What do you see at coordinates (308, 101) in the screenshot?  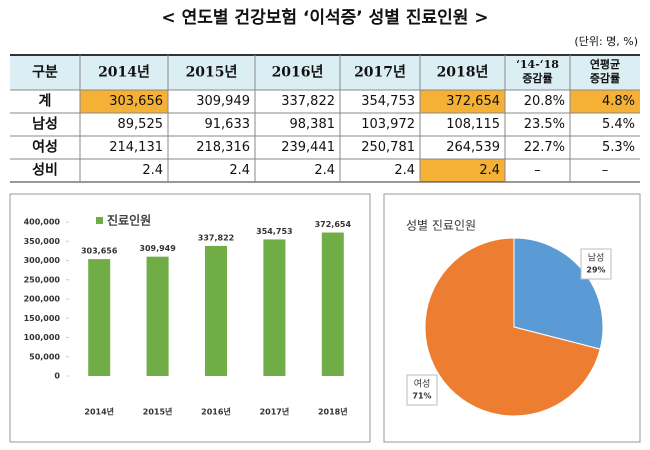 I see `table-cell: 337,822` at bounding box center [308, 101].